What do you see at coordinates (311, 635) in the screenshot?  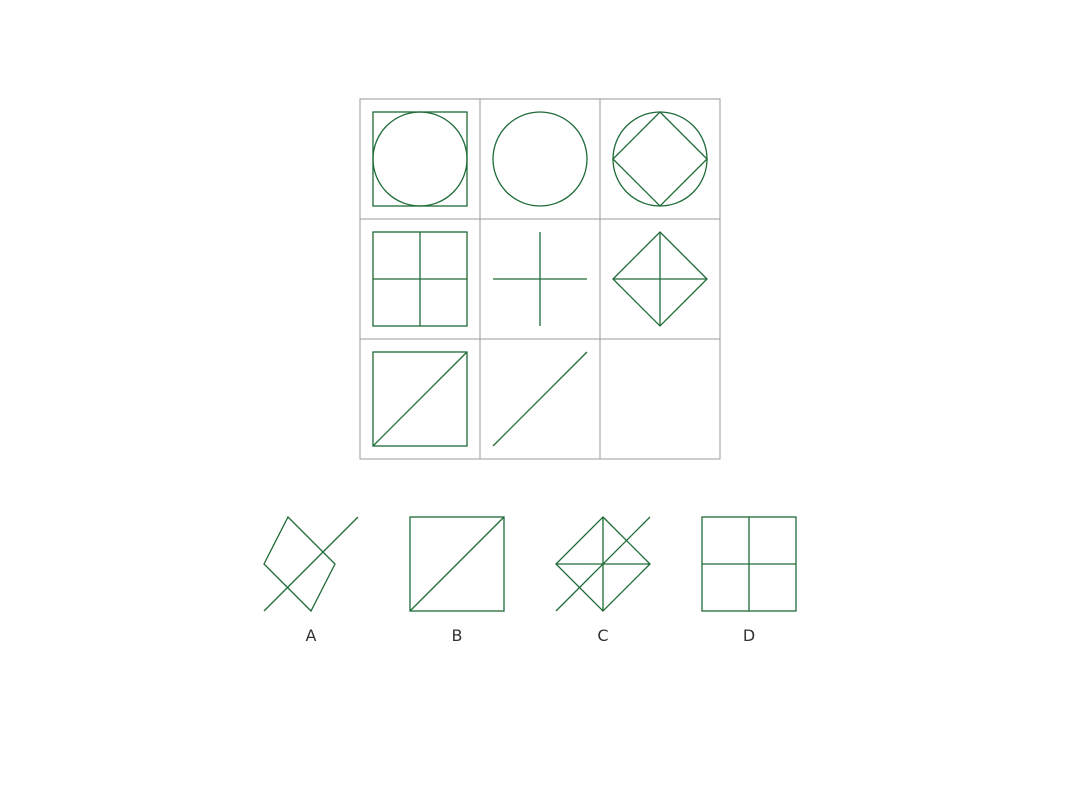 I see `option-label-a: A` at bounding box center [311, 635].